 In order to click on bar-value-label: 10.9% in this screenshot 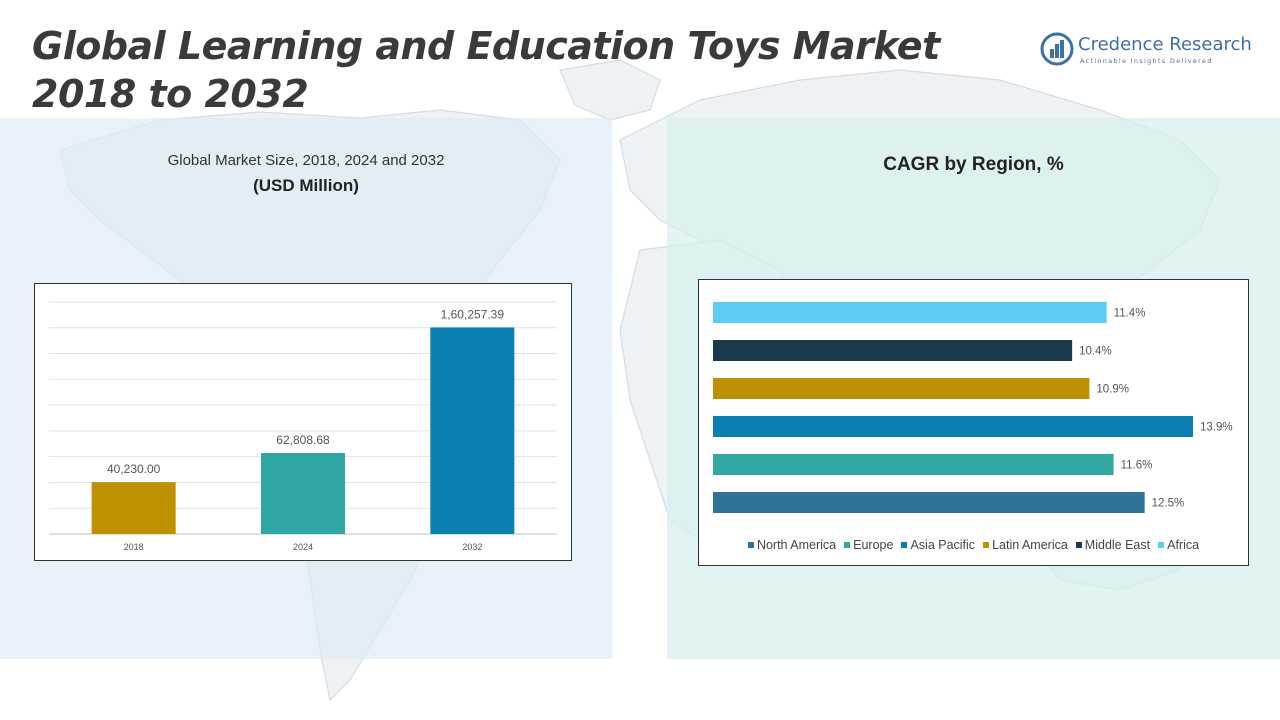, I will do `click(1112, 390)`.